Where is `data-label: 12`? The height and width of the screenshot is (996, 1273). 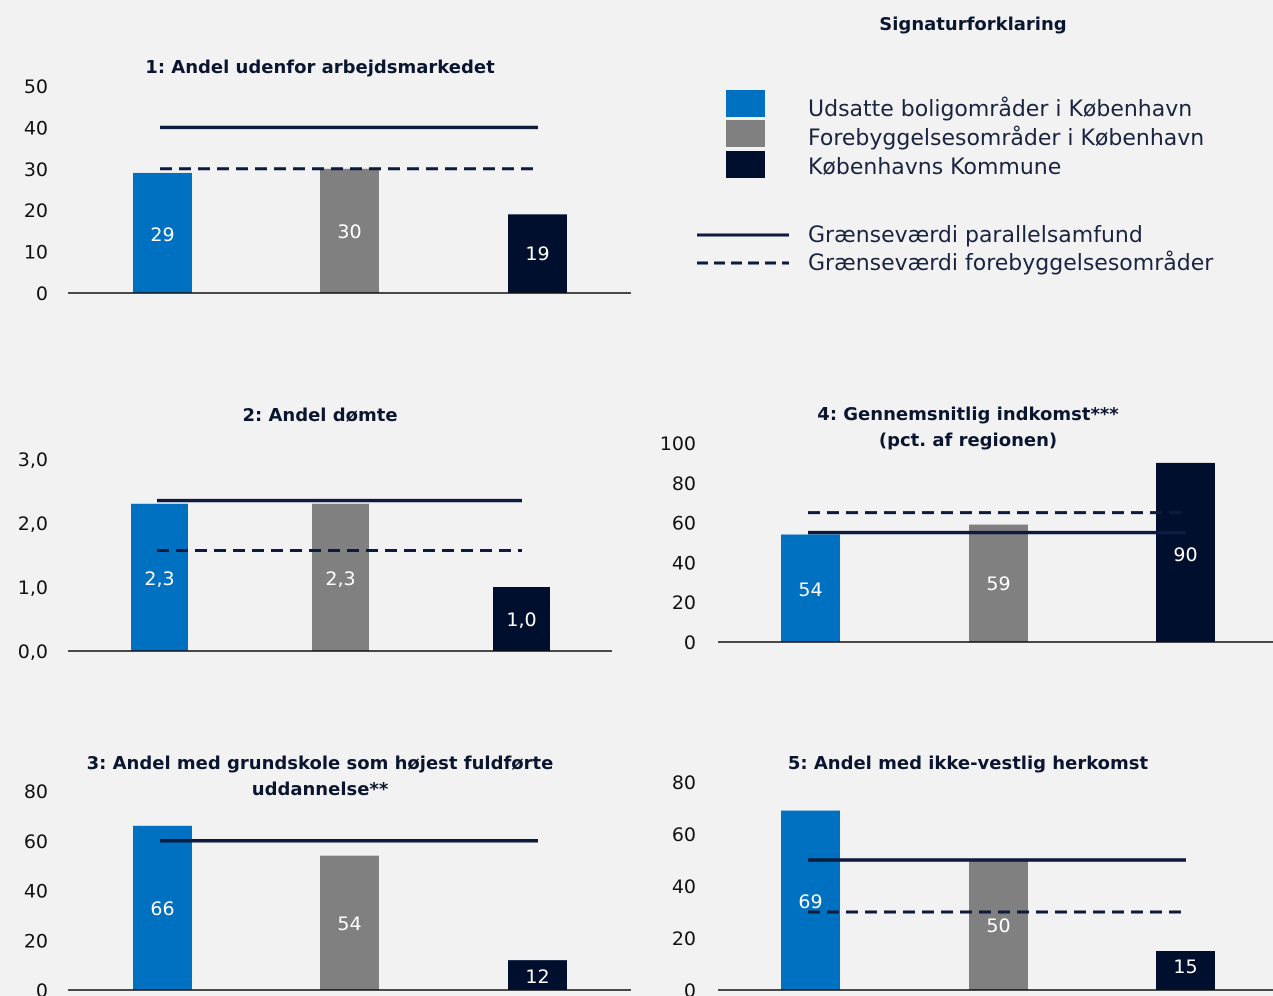
data-label: 12 is located at coordinates (537, 977).